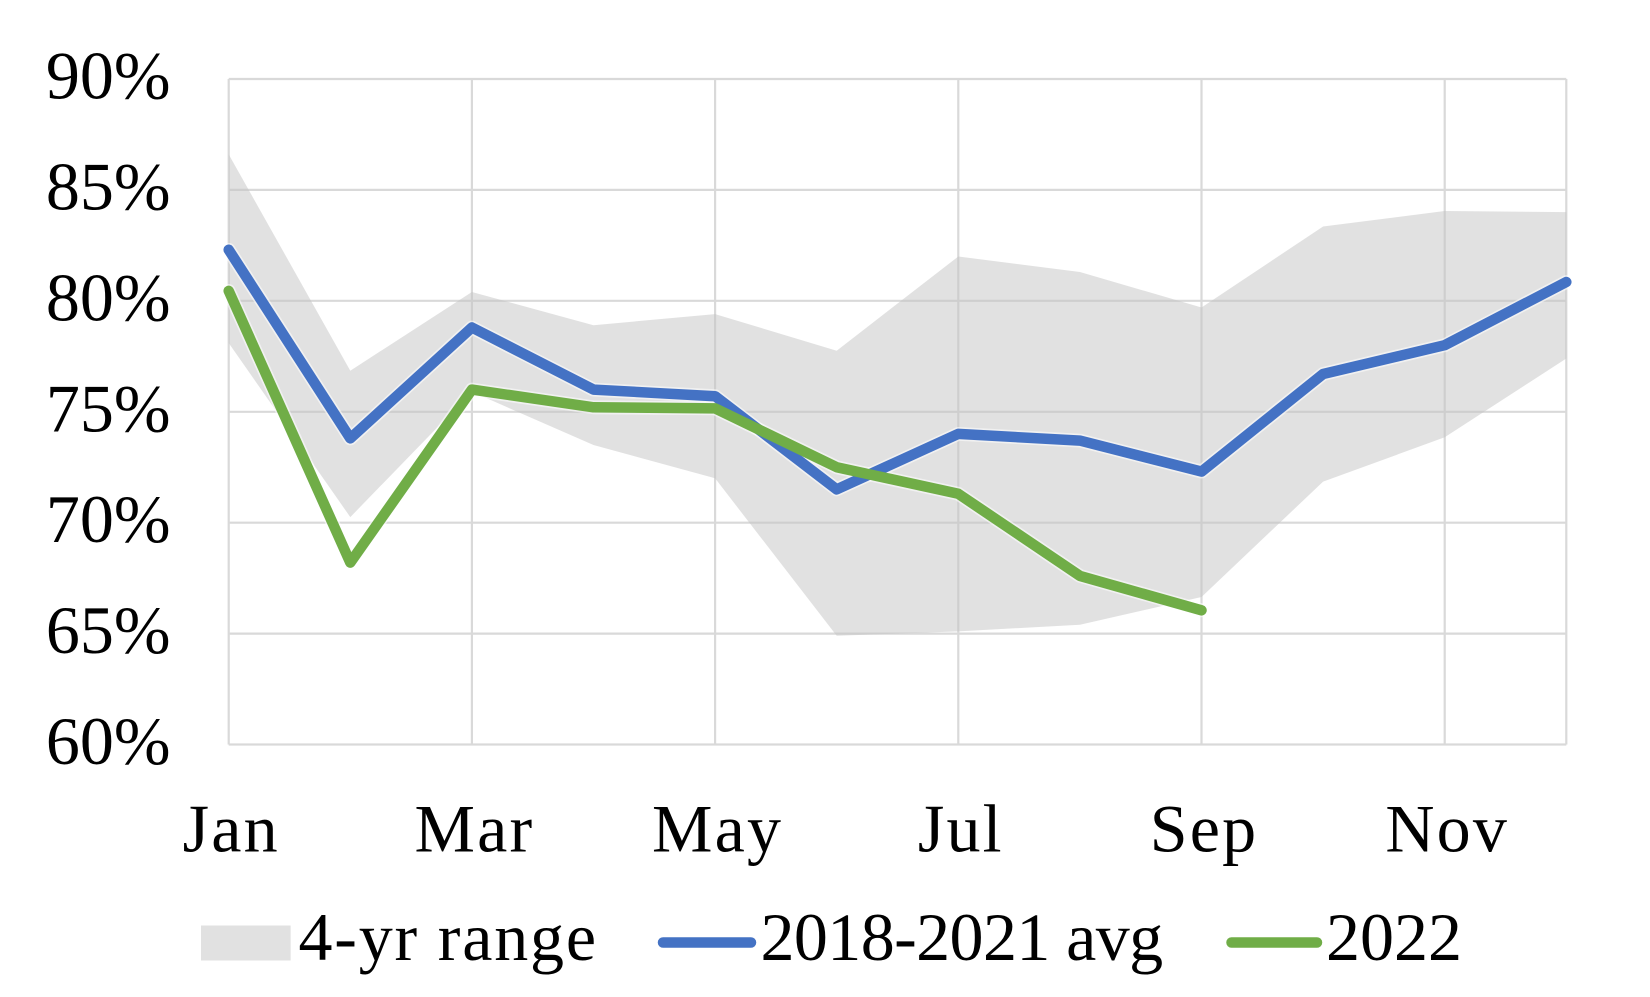 Image resolution: width=1650 pixels, height=997 pixels. Describe the element at coordinates (108, 297) in the screenshot. I see `svg-text: 80%` at that location.